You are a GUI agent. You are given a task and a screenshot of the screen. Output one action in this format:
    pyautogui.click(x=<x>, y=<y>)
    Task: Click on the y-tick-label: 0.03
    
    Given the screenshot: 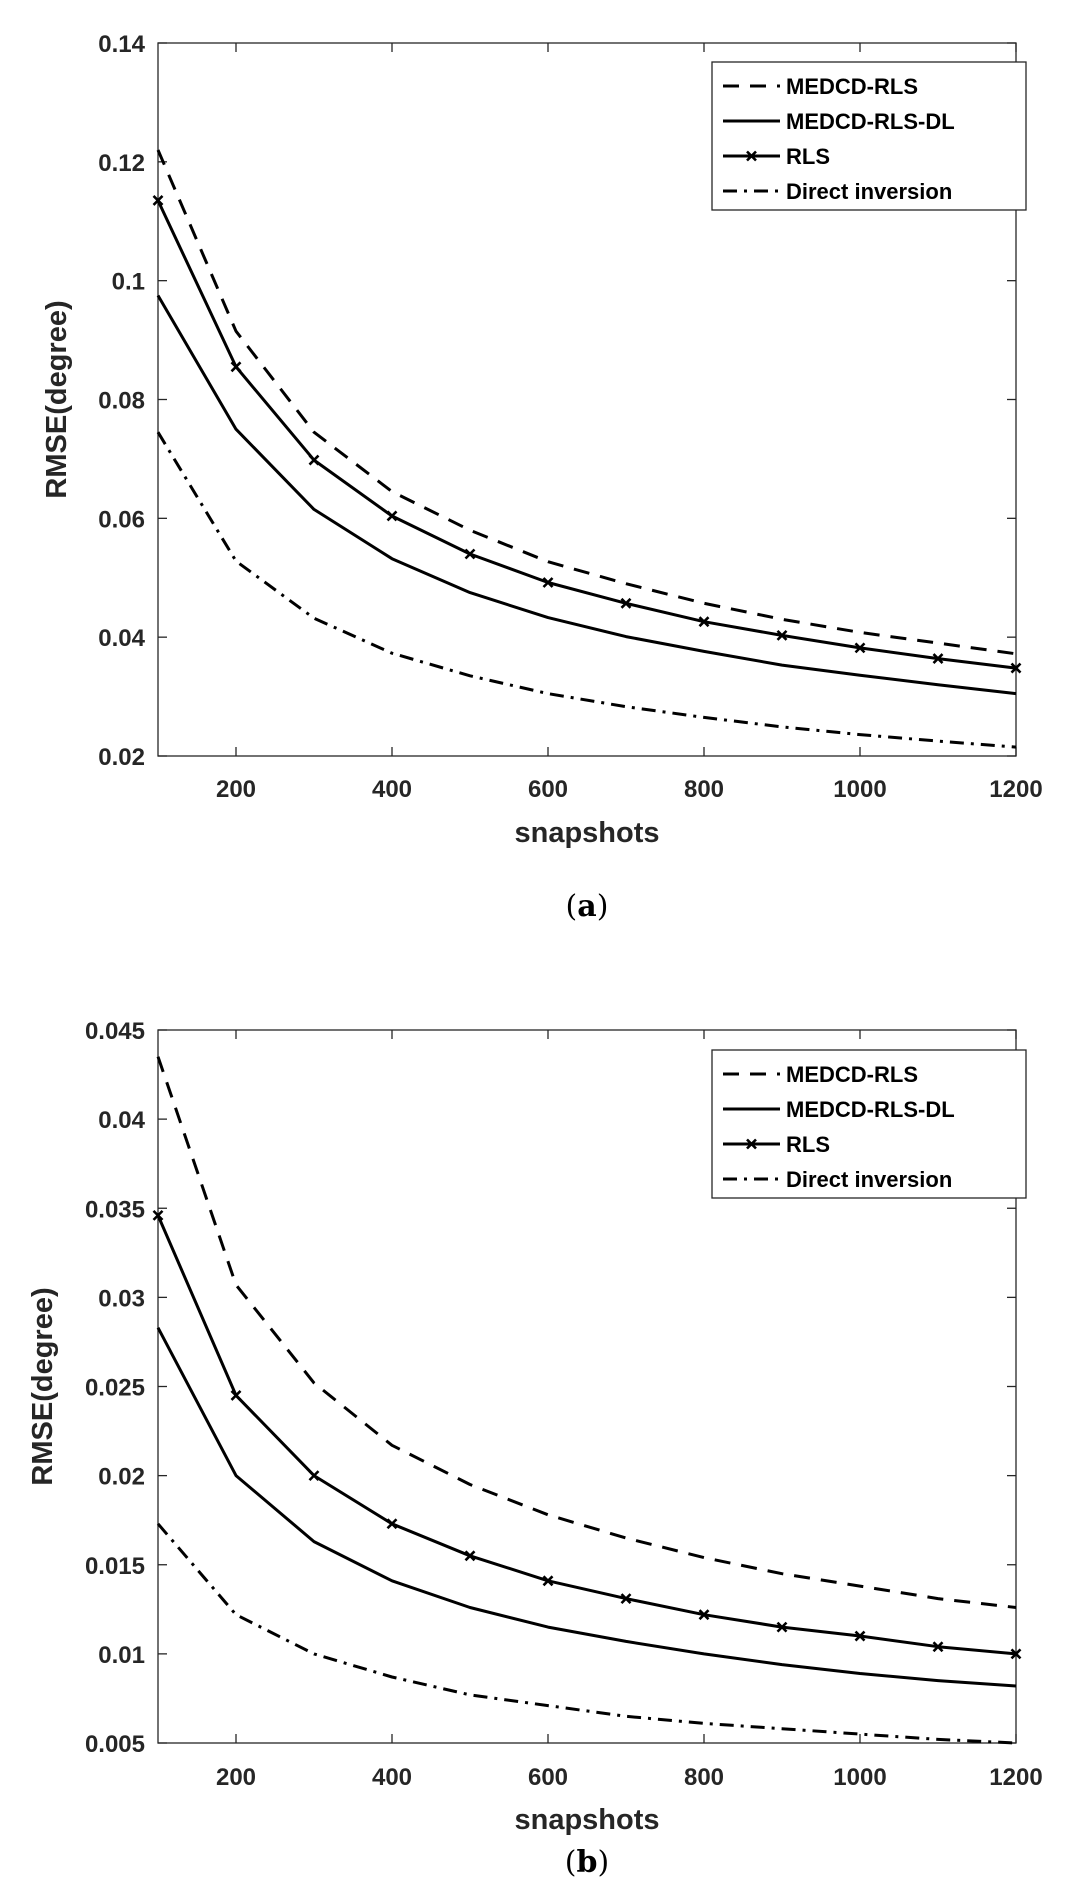 What is the action you would take?
    pyautogui.click(x=121, y=1298)
    